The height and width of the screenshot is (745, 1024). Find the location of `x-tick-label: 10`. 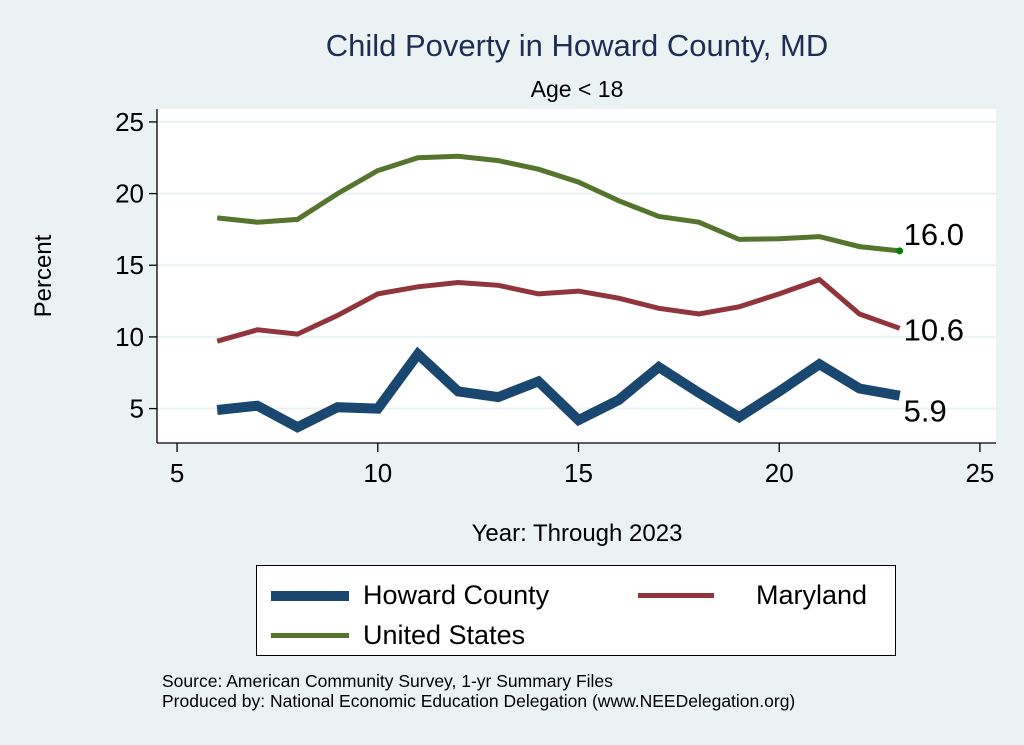

x-tick-label: 10 is located at coordinates (377, 473).